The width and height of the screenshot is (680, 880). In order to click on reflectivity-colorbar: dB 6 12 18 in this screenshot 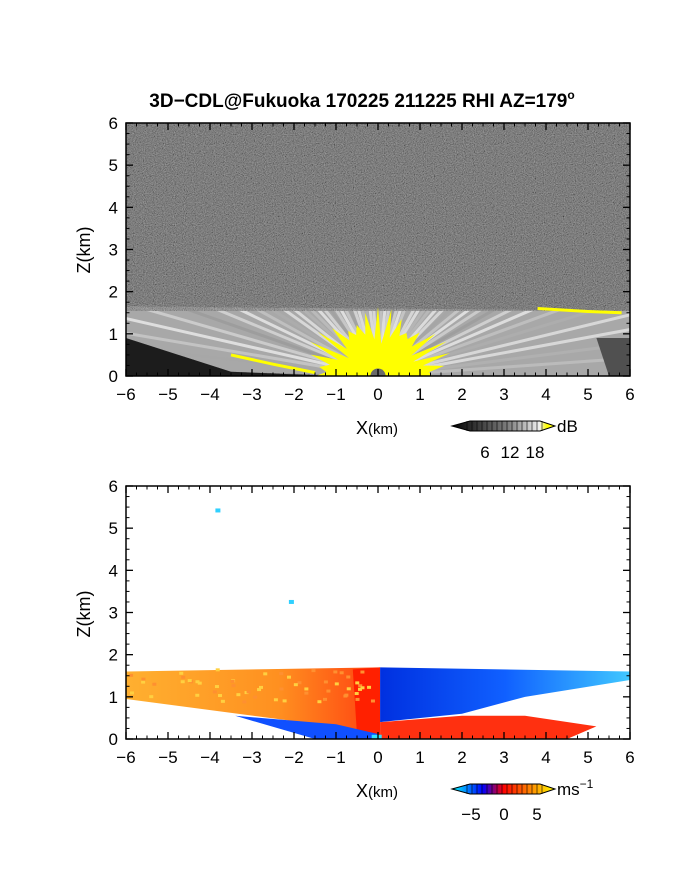, I will do `click(515, 439)`.